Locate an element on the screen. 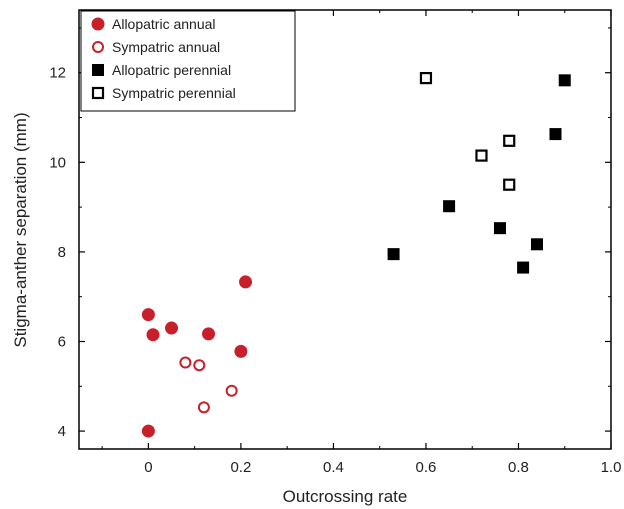 The image size is (624, 509). legend-label: Sympatric perennial is located at coordinates (174, 93).